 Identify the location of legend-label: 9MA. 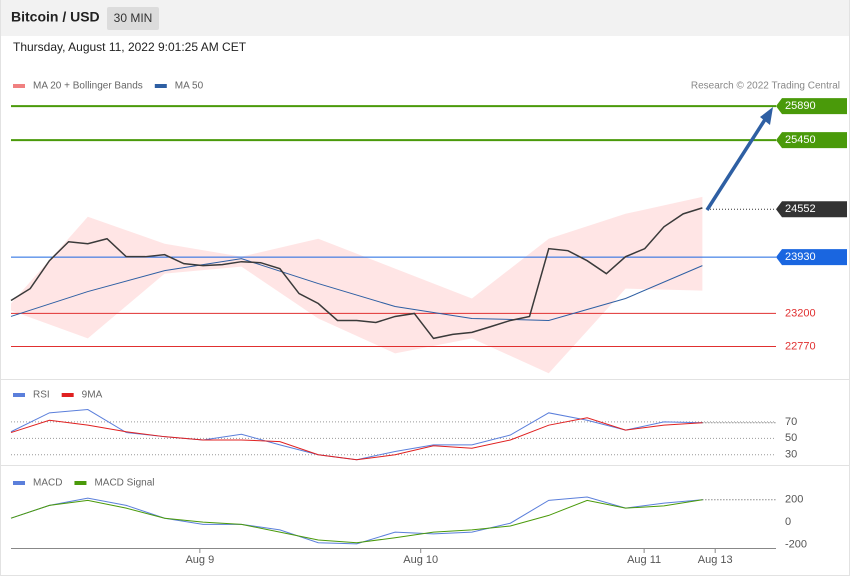
(92, 395).